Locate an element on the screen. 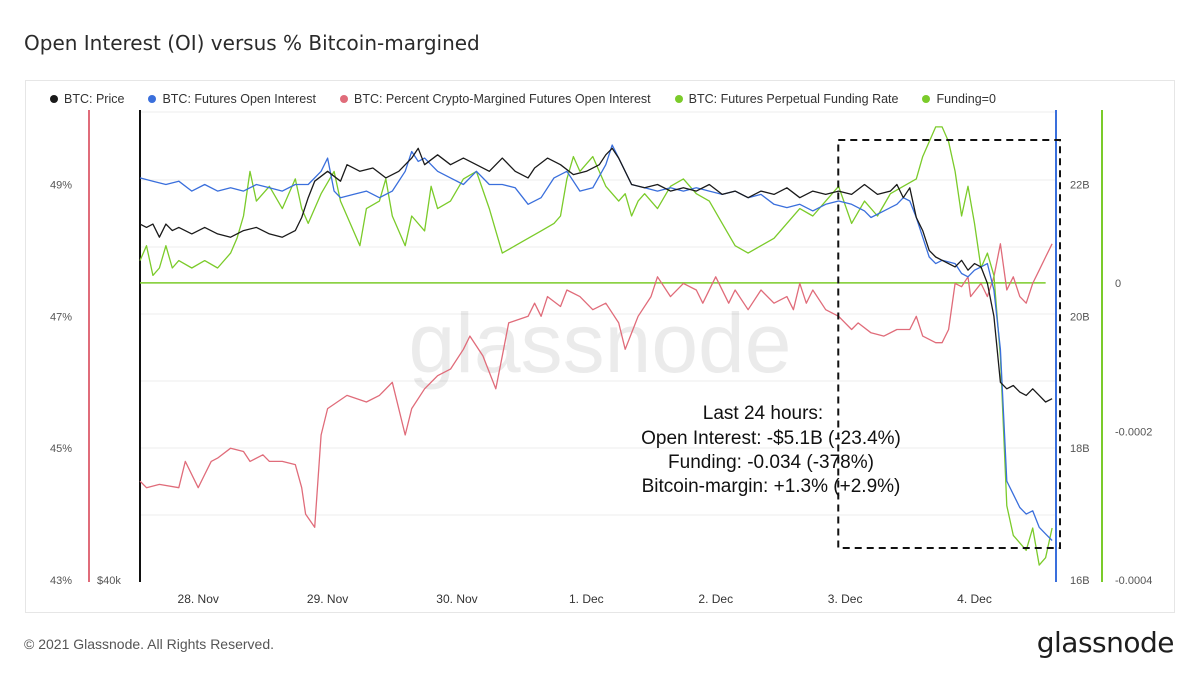  price-tick-label: $40k is located at coordinates (109, 581).